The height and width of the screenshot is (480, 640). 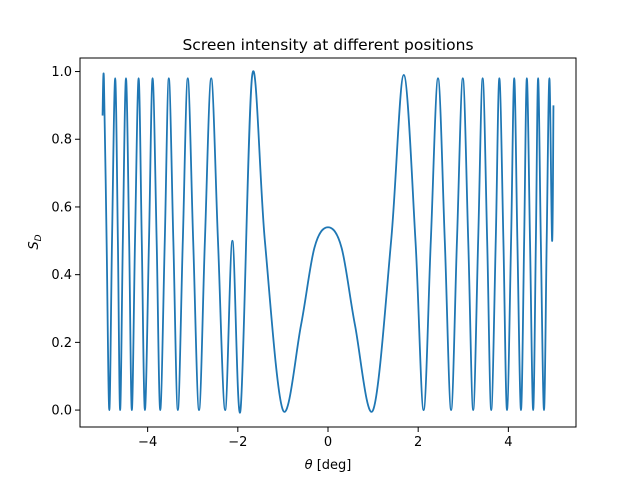 I want to click on y-axis-symbol: S, so click(x=34, y=245).